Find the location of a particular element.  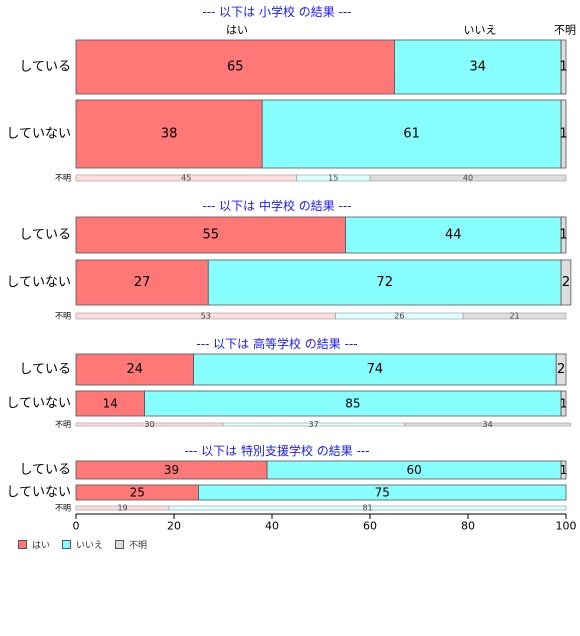

data-label: 38 is located at coordinates (169, 134).